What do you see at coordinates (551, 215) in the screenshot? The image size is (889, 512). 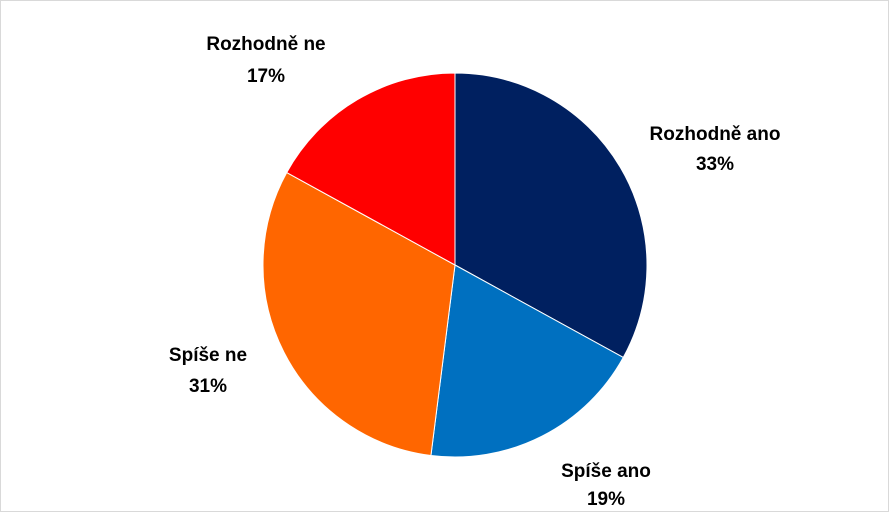 I see `pie-slice-rozhodne-ano` at bounding box center [551, 215].